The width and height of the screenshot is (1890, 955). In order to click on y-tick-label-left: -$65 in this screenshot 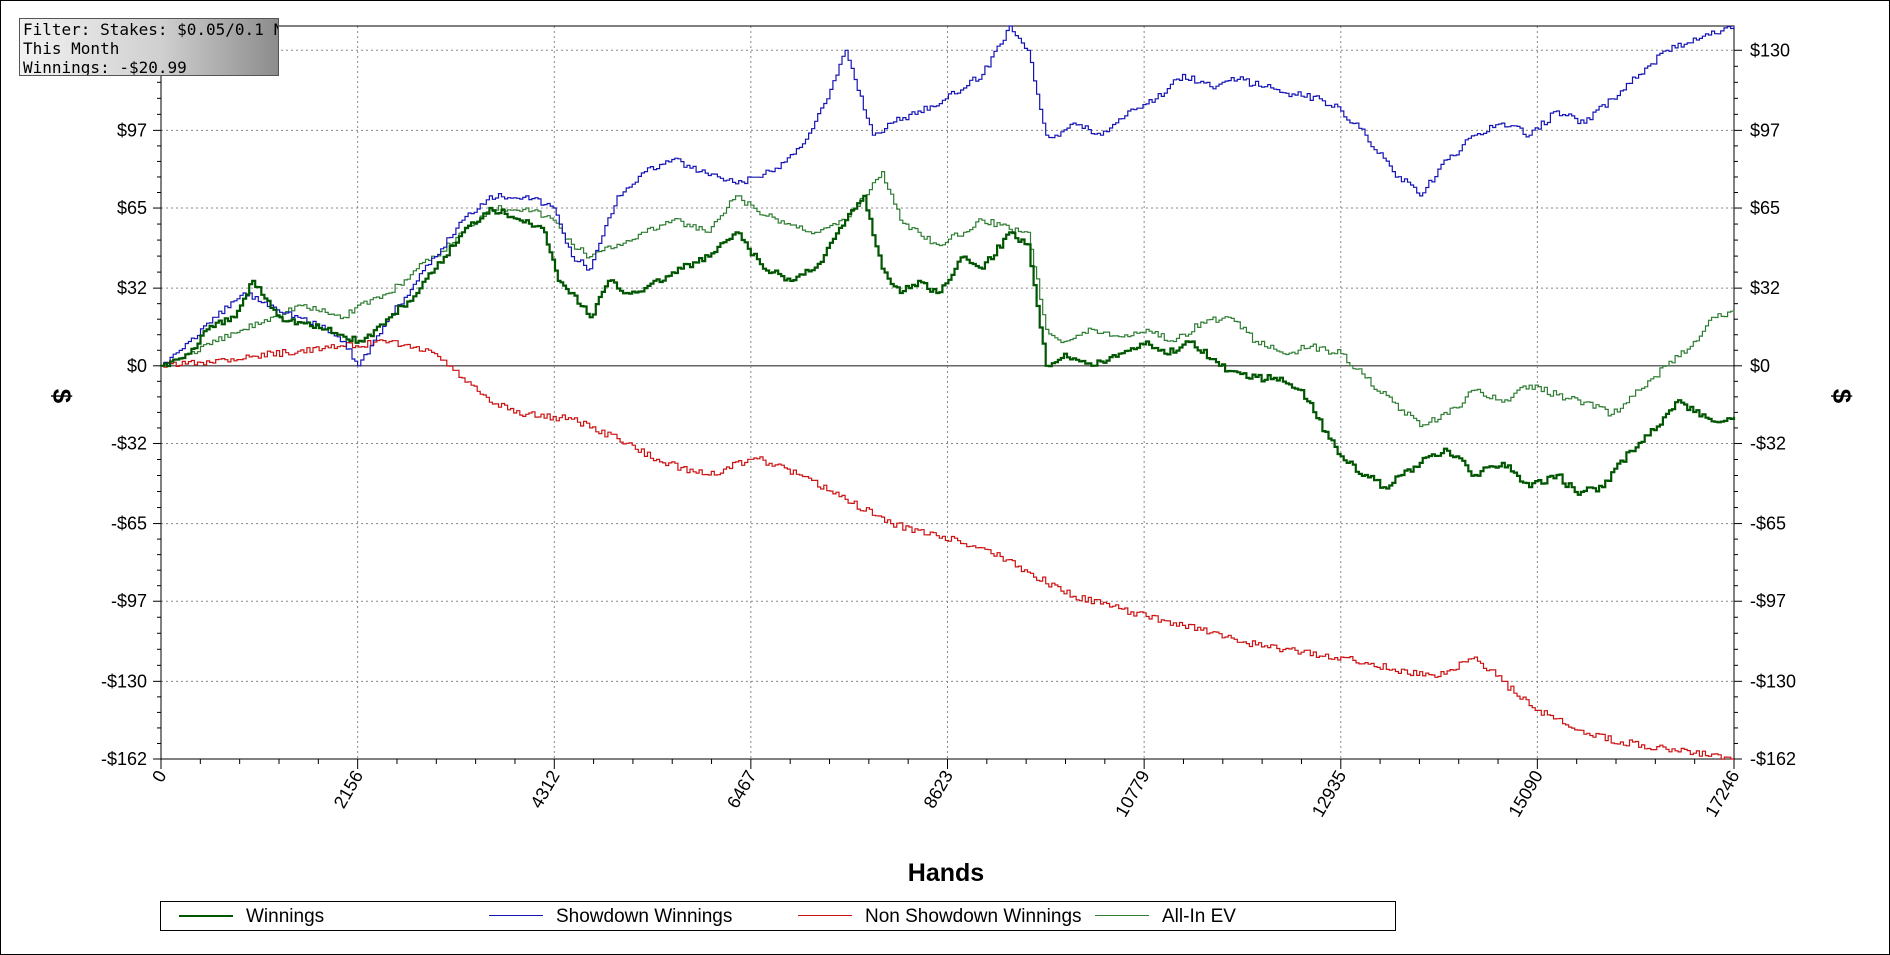, I will do `click(129, 524)`.